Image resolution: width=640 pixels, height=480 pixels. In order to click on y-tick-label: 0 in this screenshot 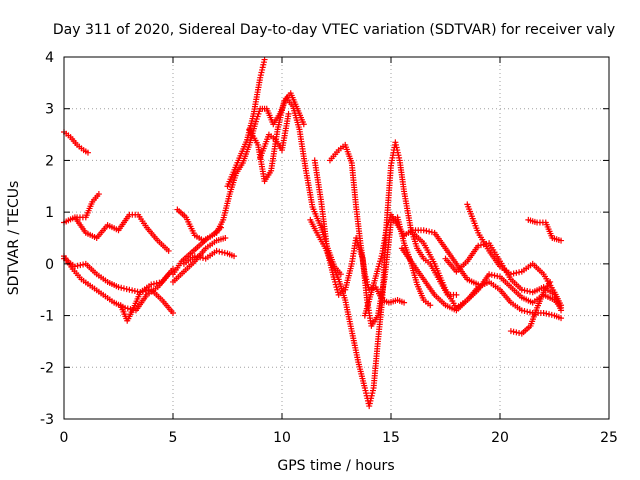, I will do `click(49, 265)`.